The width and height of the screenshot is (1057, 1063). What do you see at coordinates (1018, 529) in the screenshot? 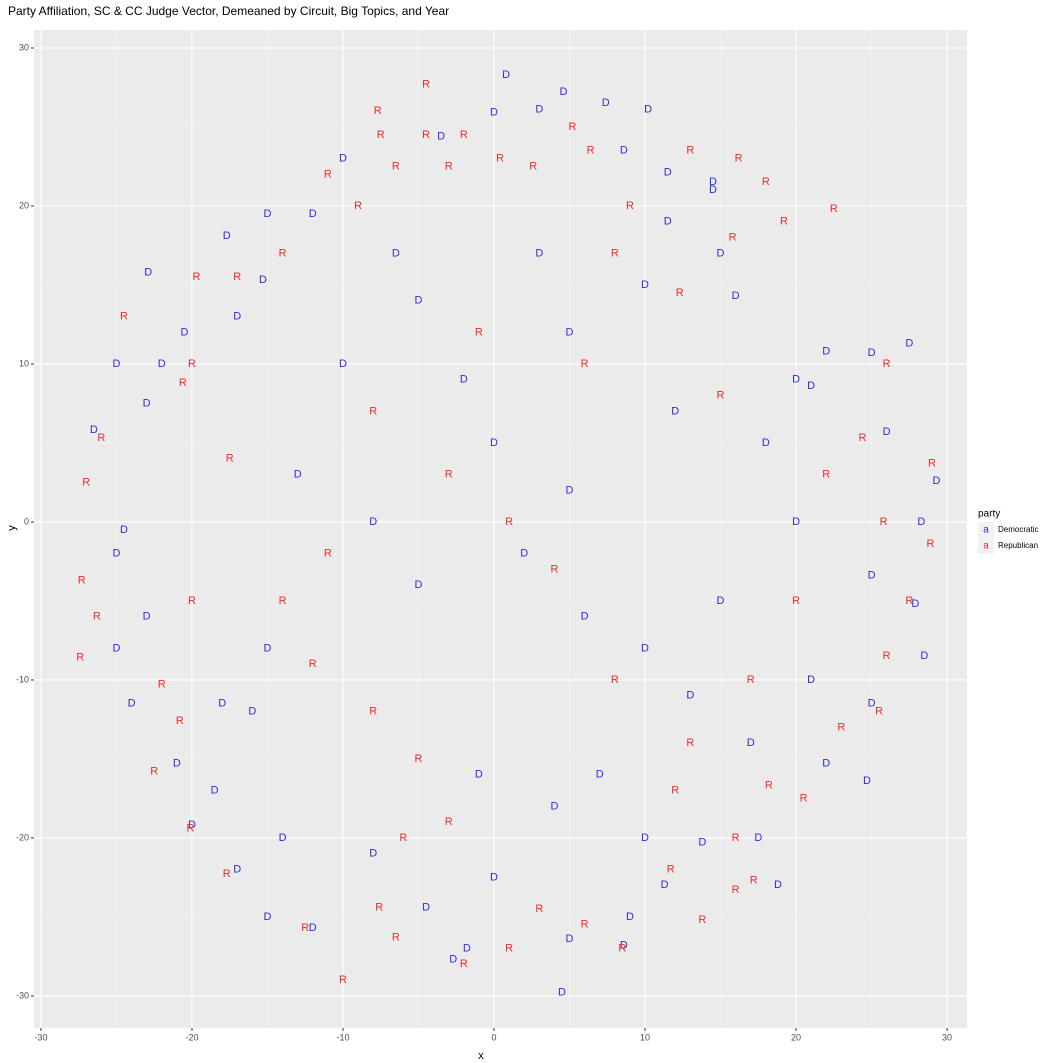
I see `legend-label: Democratic` at bounding box center [1018, 529].